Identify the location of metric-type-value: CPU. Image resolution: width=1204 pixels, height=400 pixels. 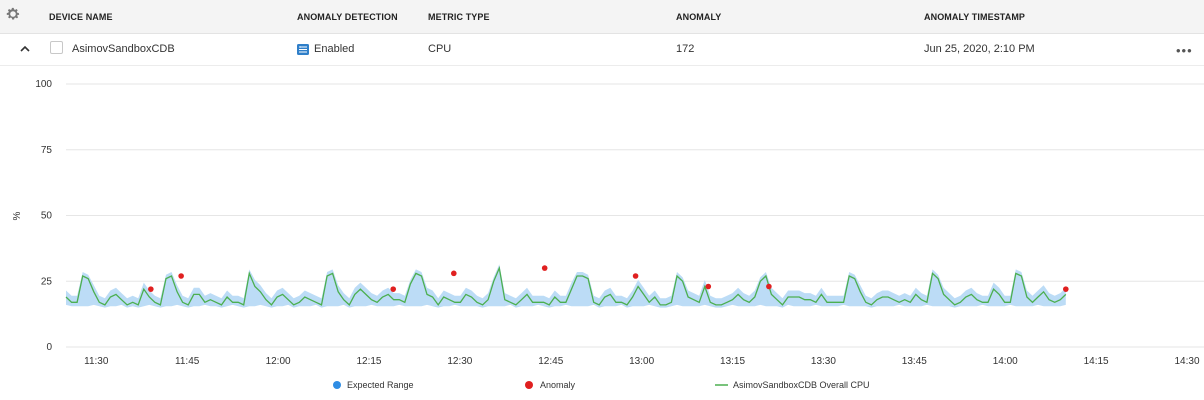
(440, 49).